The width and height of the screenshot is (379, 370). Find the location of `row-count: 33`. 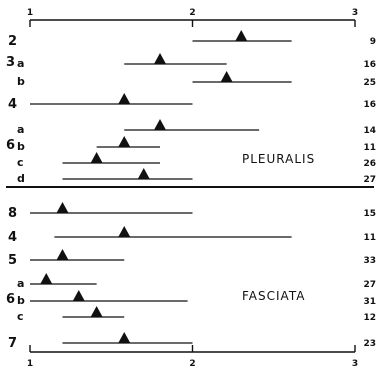

row-count: 33 is located at coordinates (369, 261).